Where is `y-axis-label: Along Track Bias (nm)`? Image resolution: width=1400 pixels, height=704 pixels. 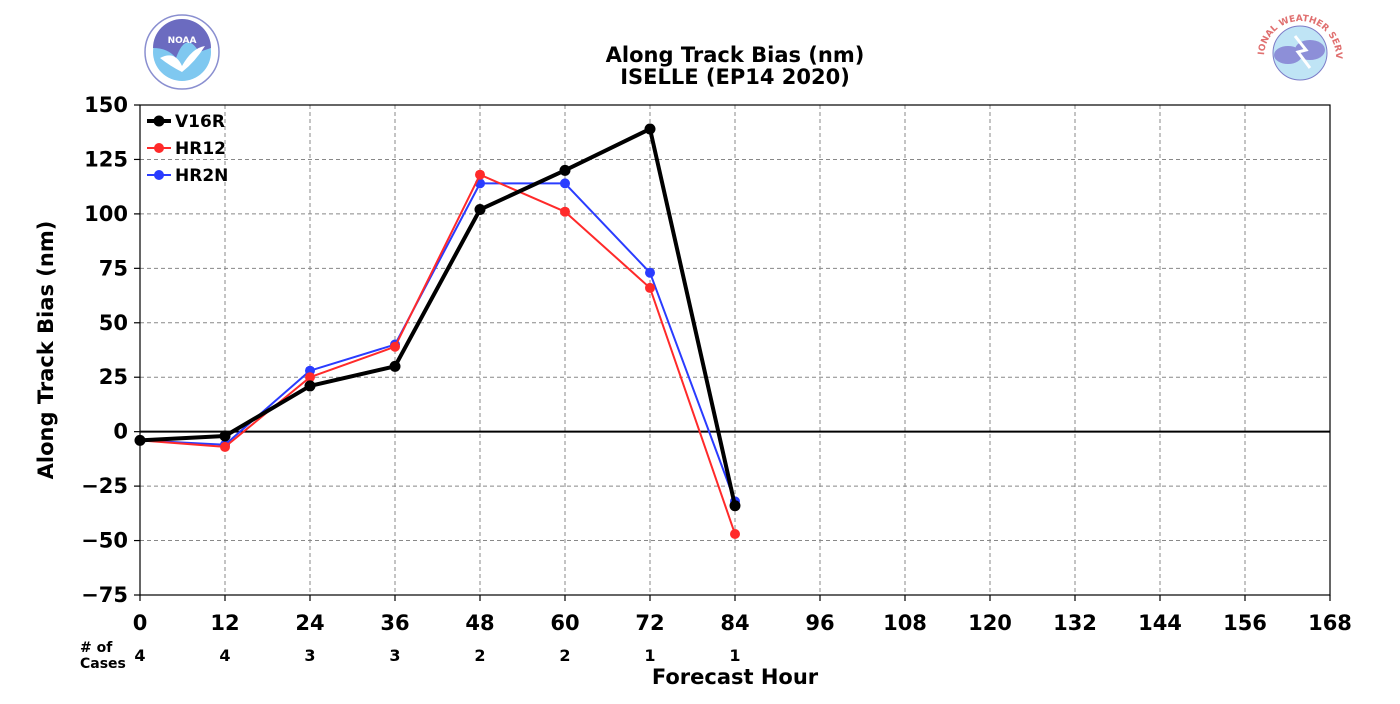
y-axis-label: Along Track Bias (nm) is located at coordinates (46, 350).